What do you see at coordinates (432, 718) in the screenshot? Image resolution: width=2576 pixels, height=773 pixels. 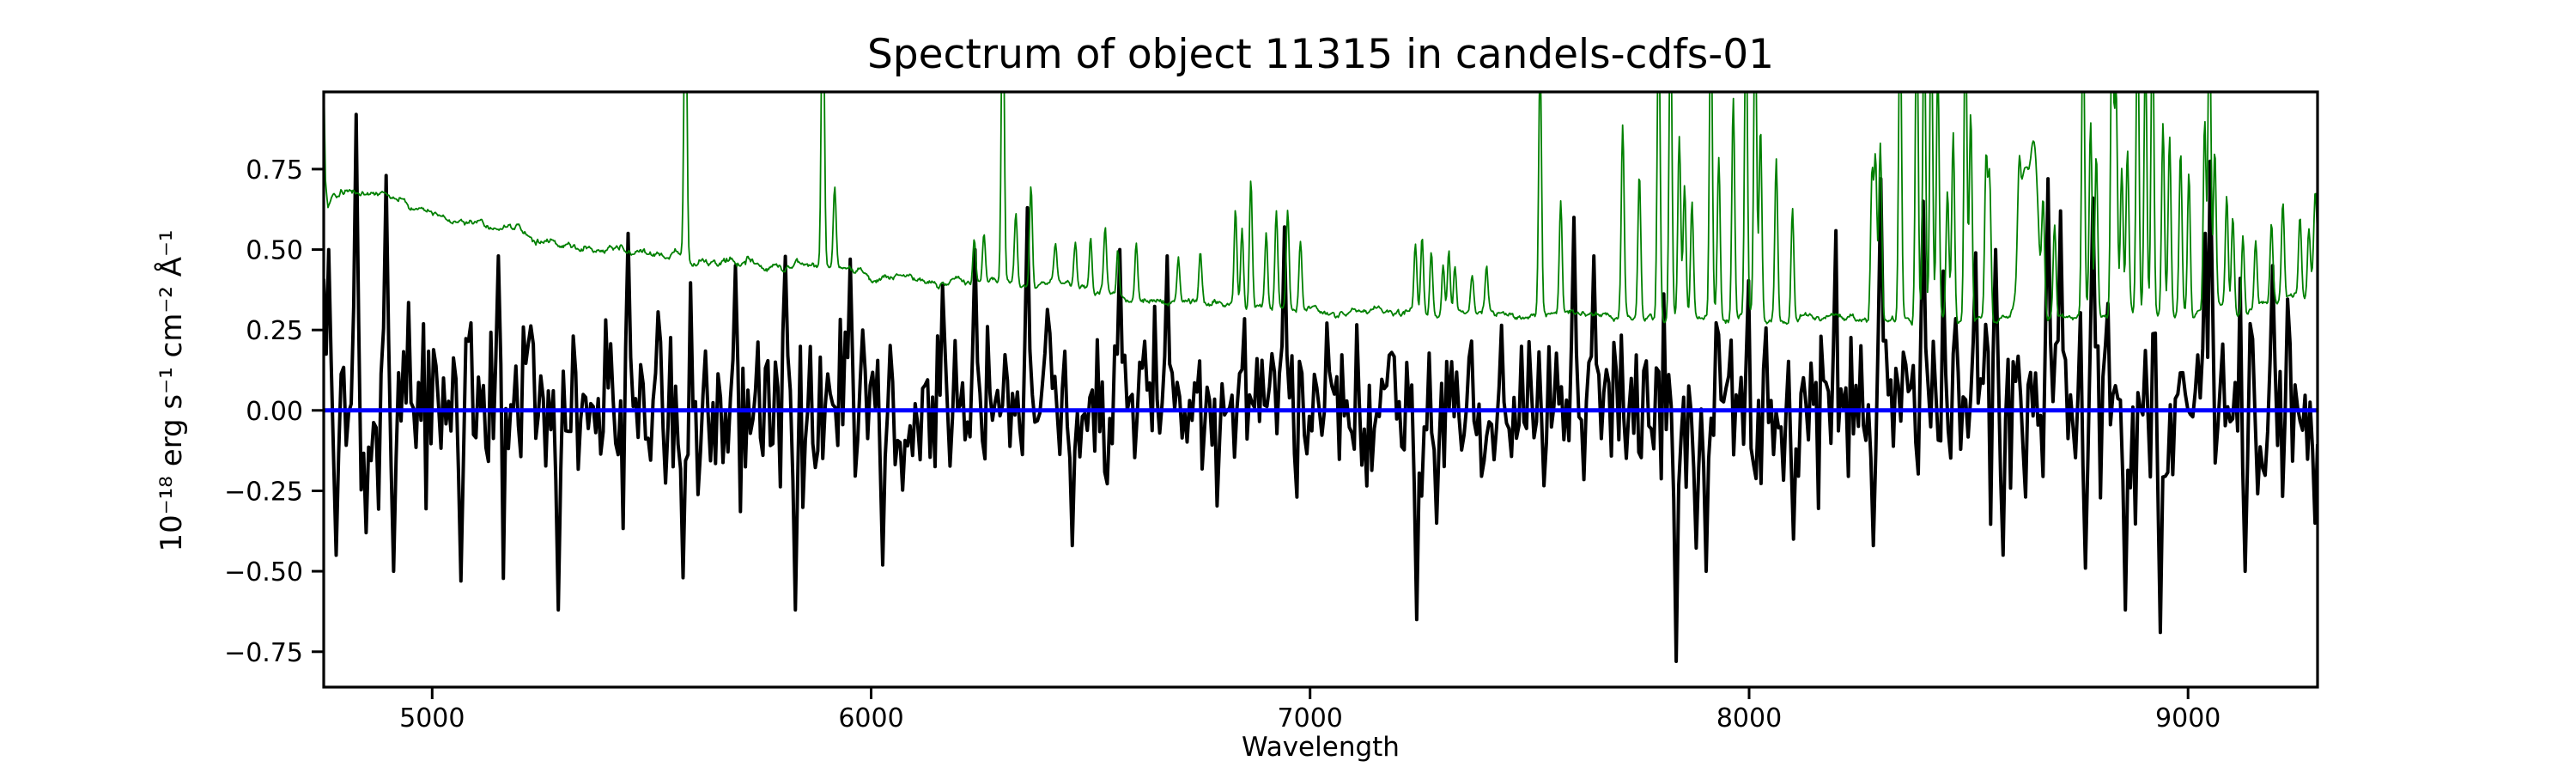 I see `x-tick-label: 5000` at bounding box center [432, 718].